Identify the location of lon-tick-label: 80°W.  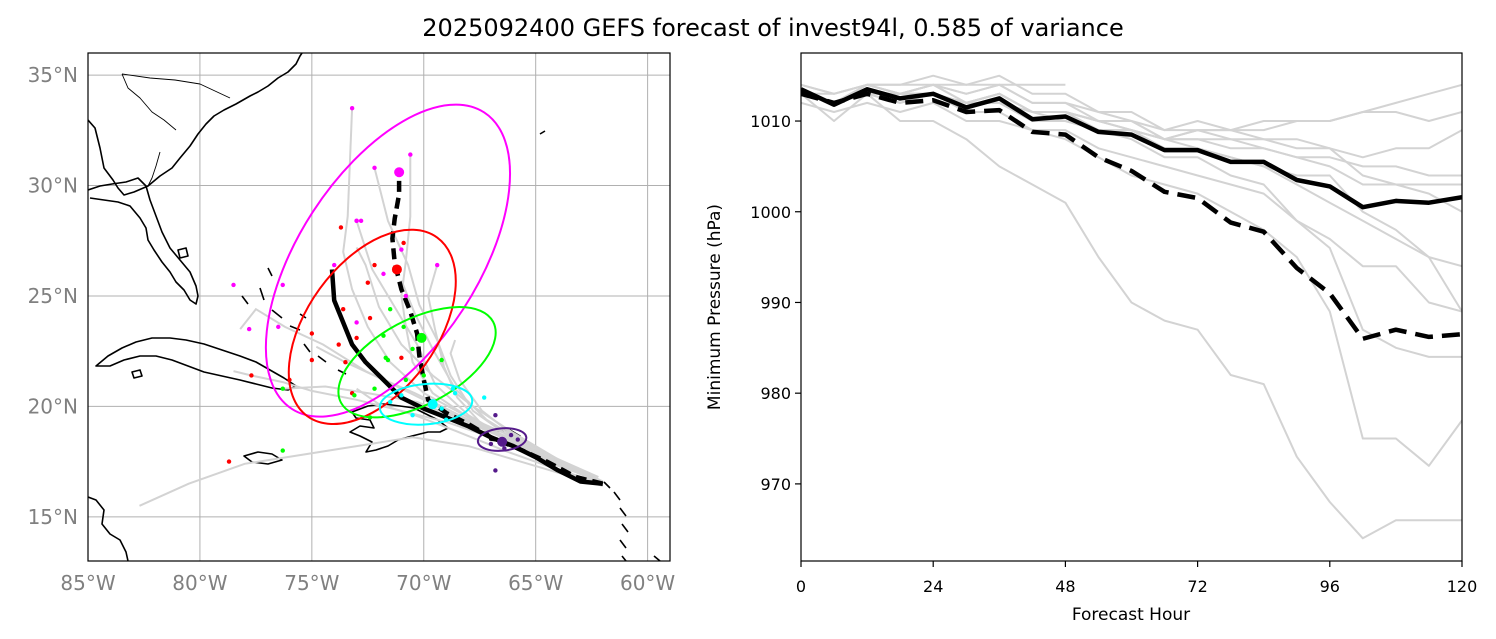
(199, 583).